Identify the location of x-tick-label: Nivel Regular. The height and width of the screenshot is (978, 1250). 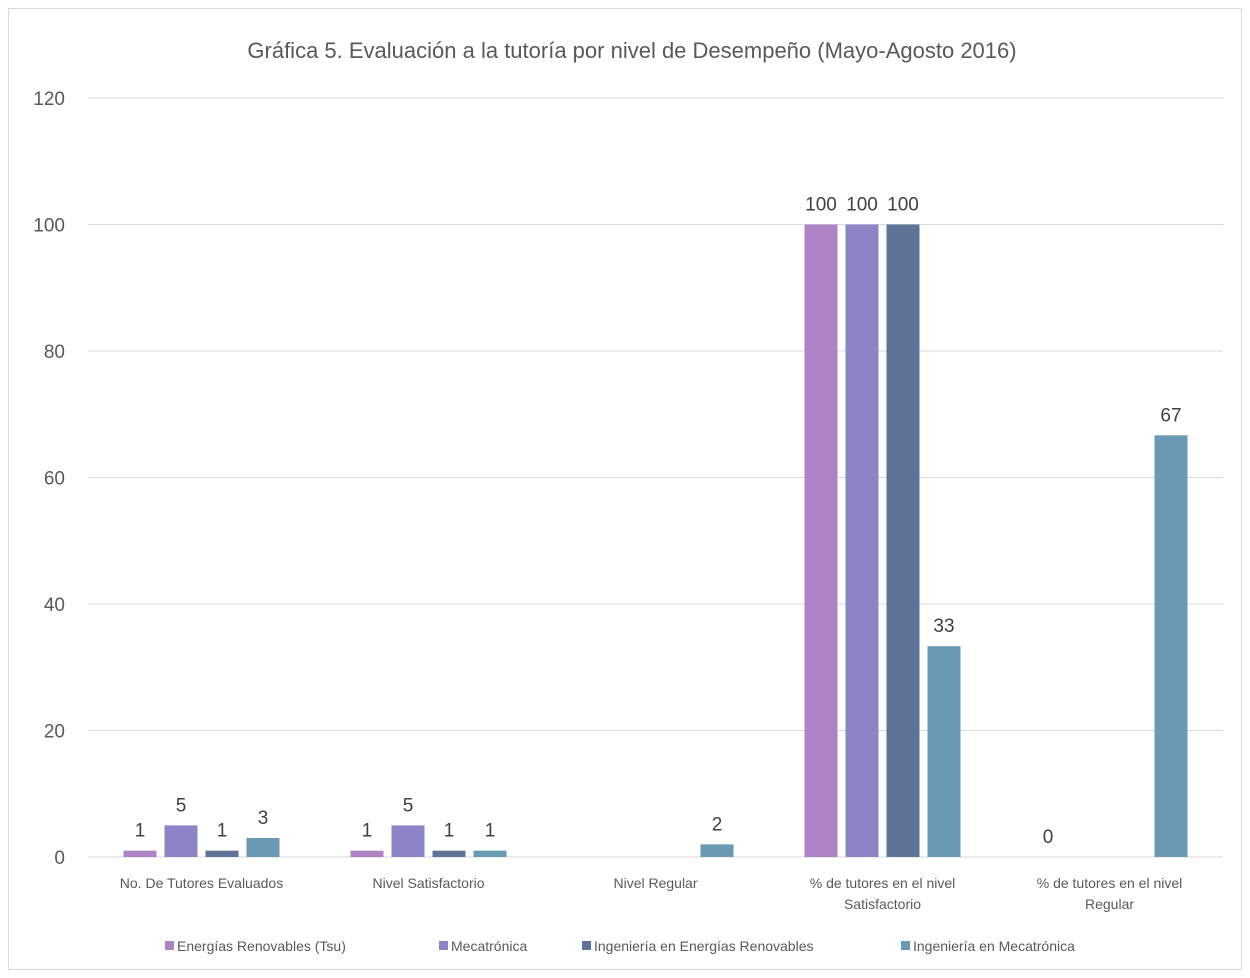
(655, 883).